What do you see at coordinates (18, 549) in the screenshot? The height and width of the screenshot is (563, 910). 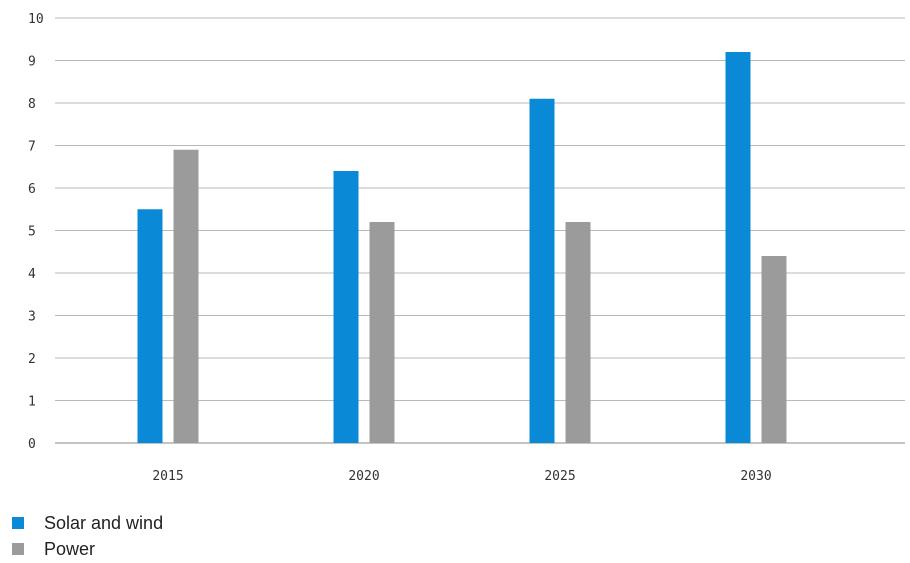 I see `legend-swatch-power` at bounding box center [18, 549].